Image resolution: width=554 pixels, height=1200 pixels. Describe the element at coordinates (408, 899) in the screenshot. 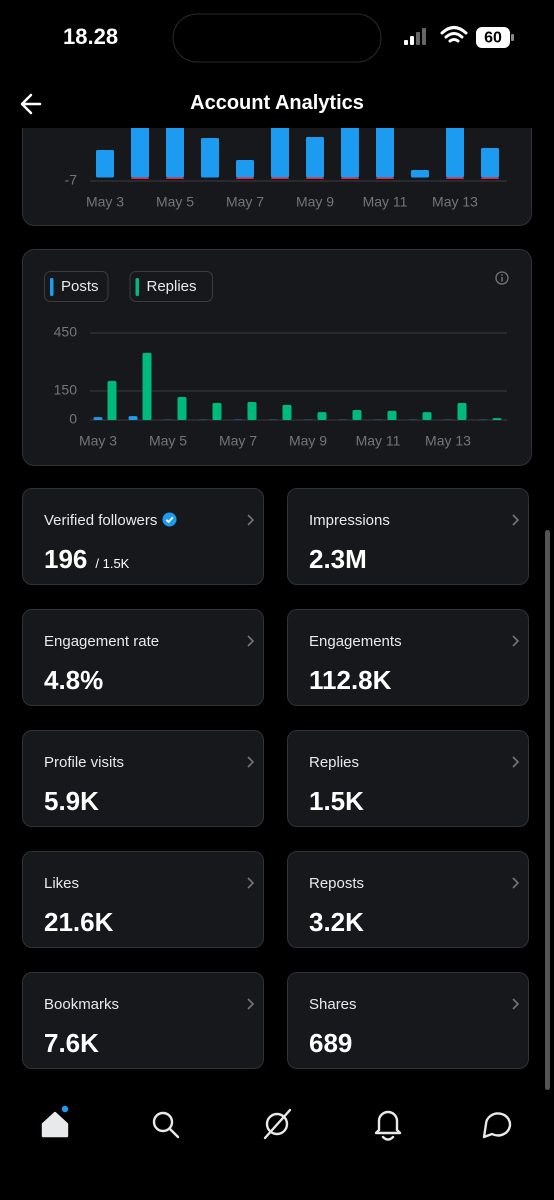

I see `stat-card: Reposts 3.2K` at that location.